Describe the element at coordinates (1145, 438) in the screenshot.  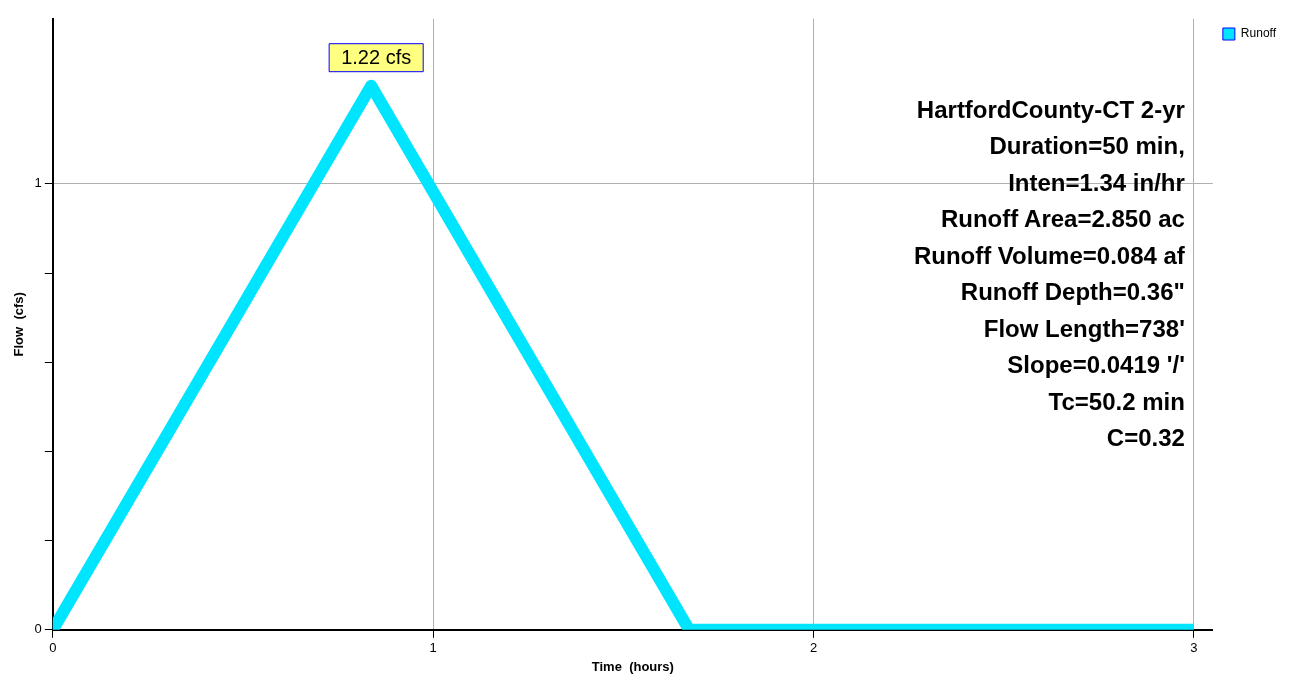
I see `annotation: C=0.32` at that location.